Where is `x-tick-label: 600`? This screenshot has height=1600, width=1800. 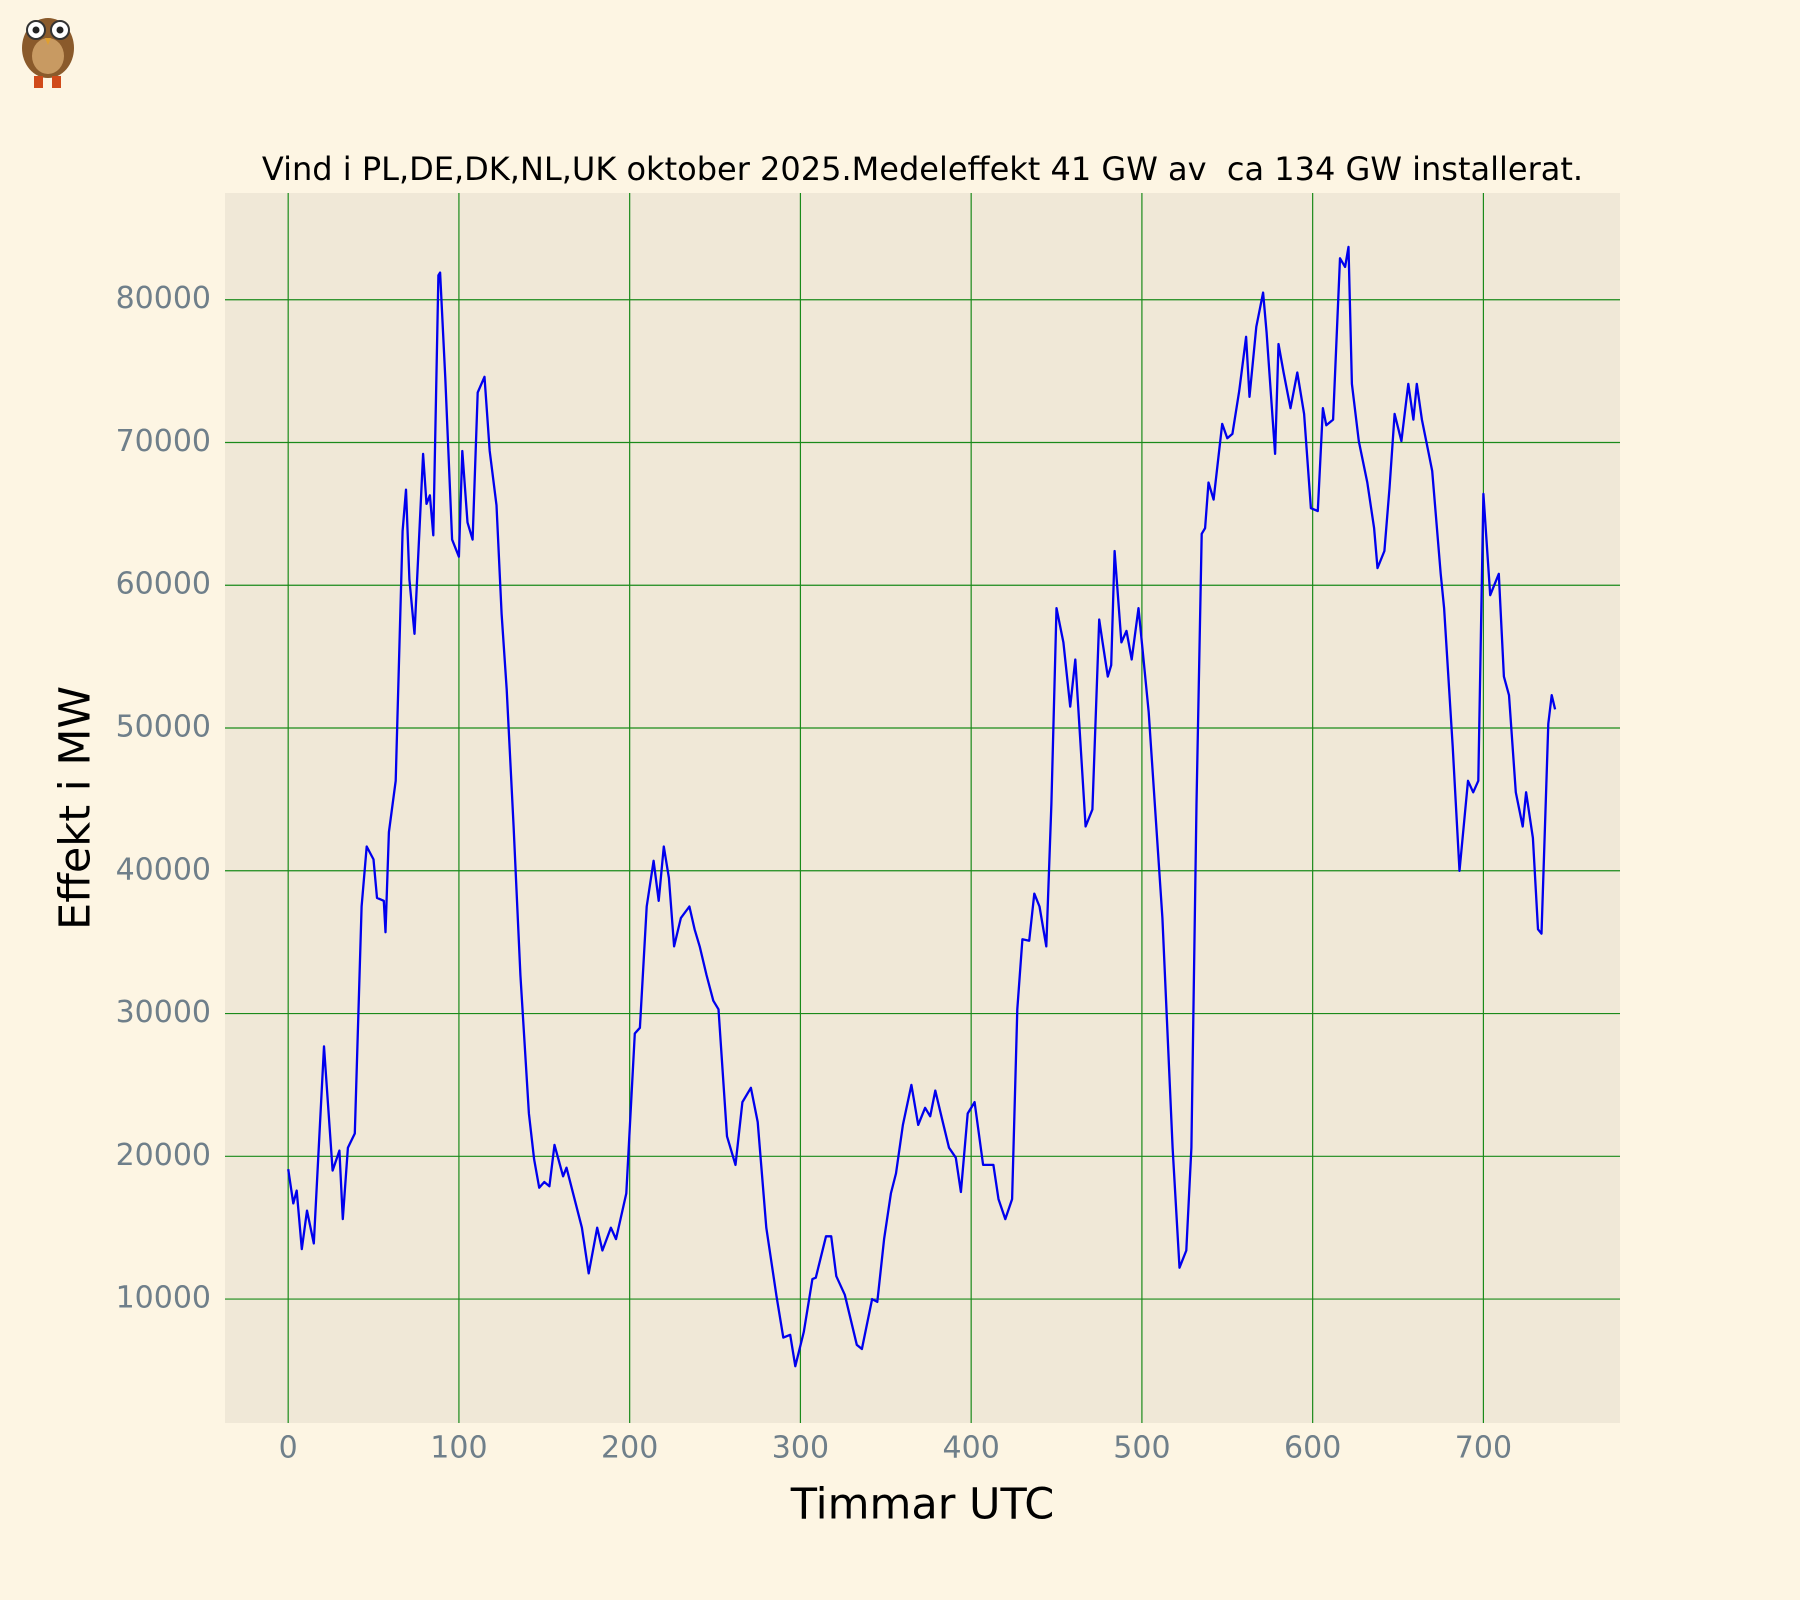 x-tick-label: 600 is located at coordinates (1312, 1448).